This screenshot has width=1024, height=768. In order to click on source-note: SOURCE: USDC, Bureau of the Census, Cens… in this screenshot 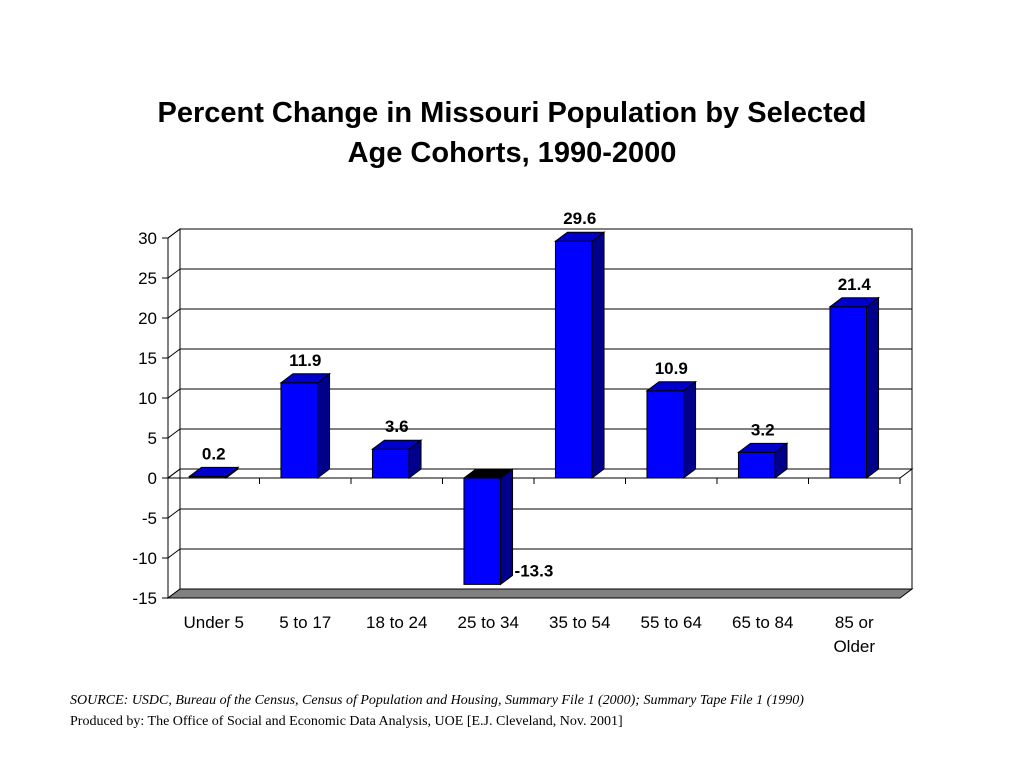, I will do `click(540, 711)`.